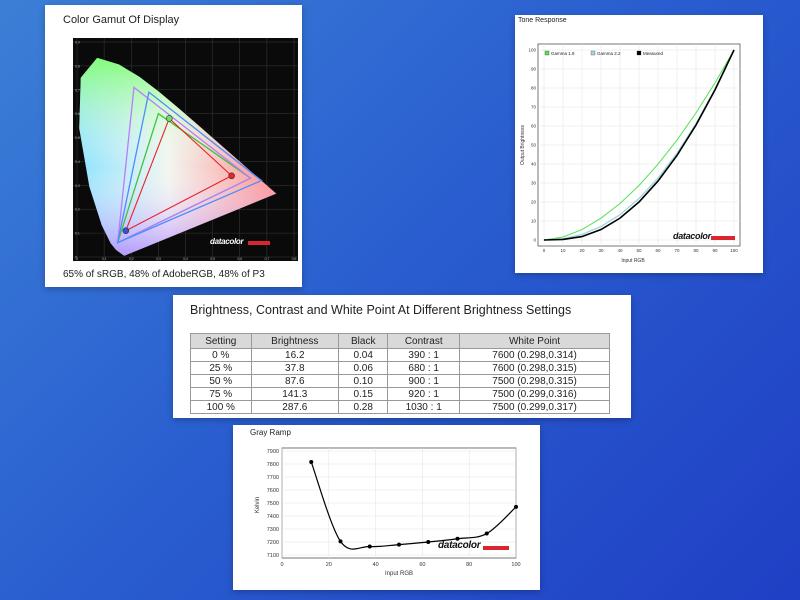  I want to click on table-cell: 1030 : 1, so click(424, 407).